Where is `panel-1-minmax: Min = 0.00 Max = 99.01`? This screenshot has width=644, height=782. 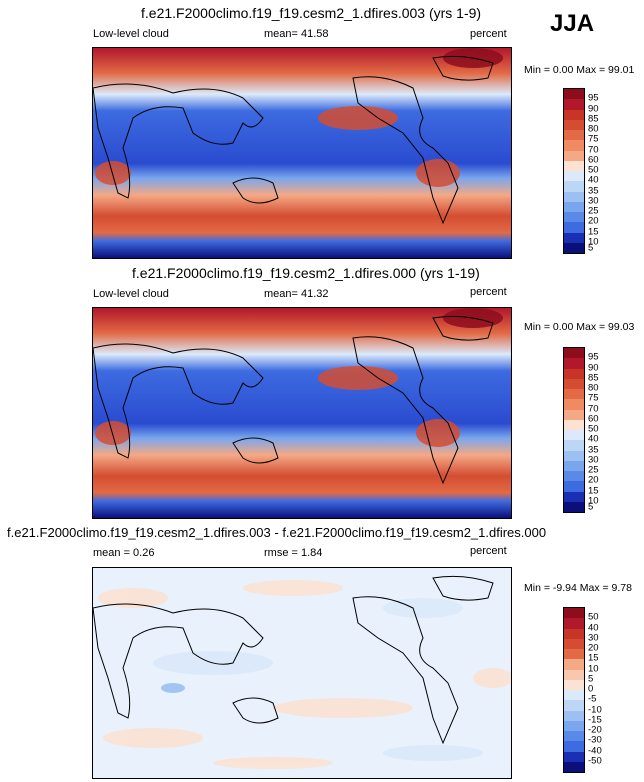
panel-1-minmax: Min = 0.00 Max = 99.01 is located at coordinates (579, 70).